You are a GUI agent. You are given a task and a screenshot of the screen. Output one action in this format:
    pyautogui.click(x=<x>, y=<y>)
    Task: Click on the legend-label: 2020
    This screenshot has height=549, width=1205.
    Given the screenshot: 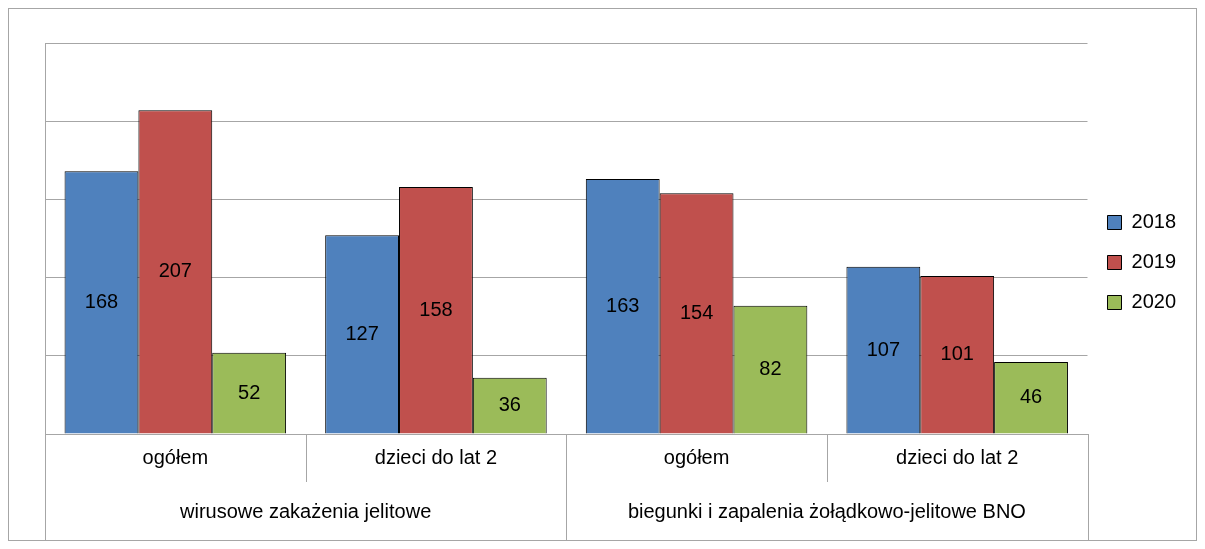 What is the action you would take?
    pyautogui.click(x=1154, y=301)
    